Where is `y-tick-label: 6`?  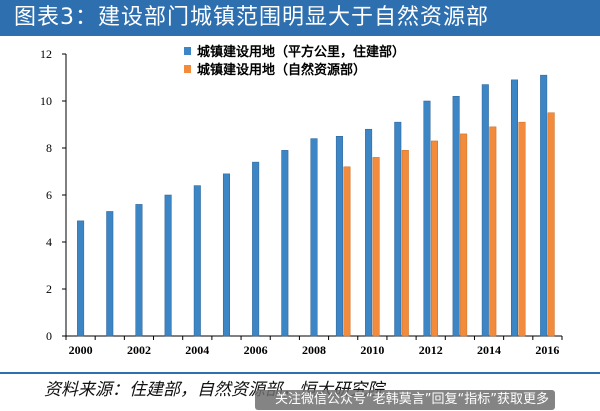
y-tick-label: 6 is located at coordinates (49, 195).